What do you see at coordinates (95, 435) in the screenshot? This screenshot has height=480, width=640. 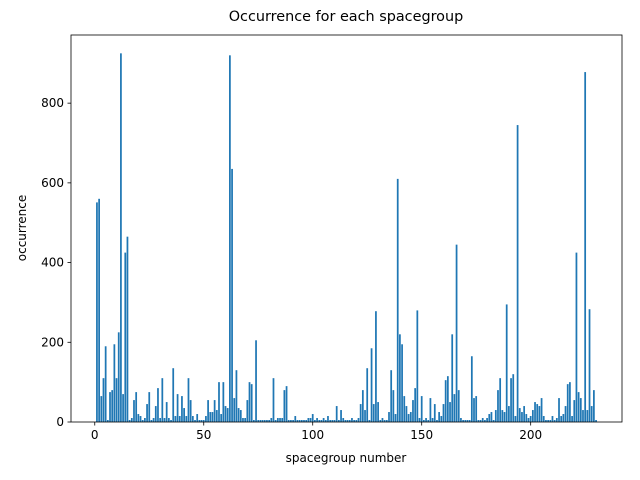 I see `x-tick-label: 0` at bounding box center [95, 435].